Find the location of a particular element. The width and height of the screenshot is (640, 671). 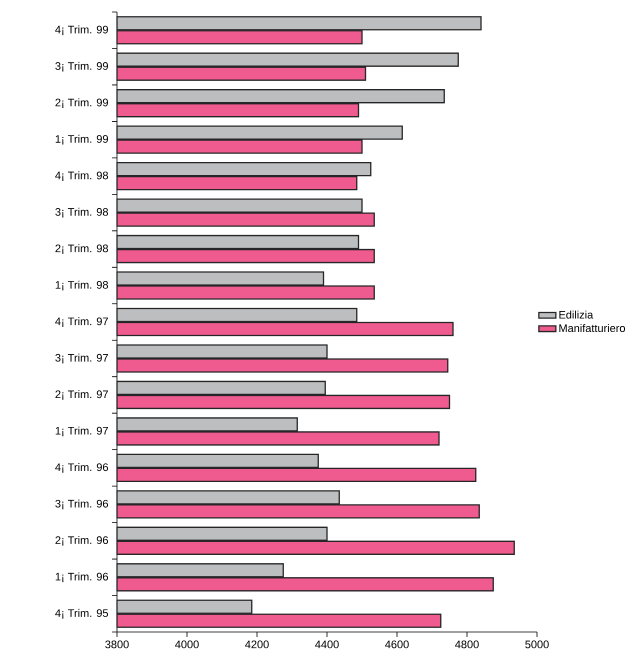

x-tick-label: 4800 is located at coordinates (467, 644).